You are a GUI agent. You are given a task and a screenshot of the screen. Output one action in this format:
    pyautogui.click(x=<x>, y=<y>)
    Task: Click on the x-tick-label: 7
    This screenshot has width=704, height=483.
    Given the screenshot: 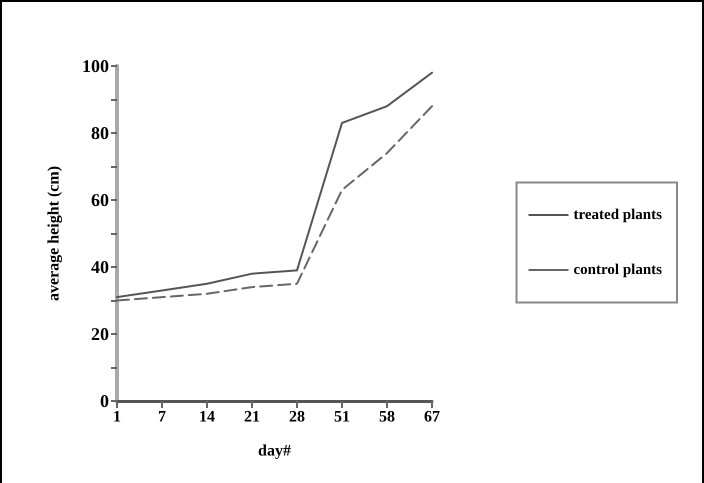 What is the action you would take?
    pyautogui.click(x=162, y=417)
    